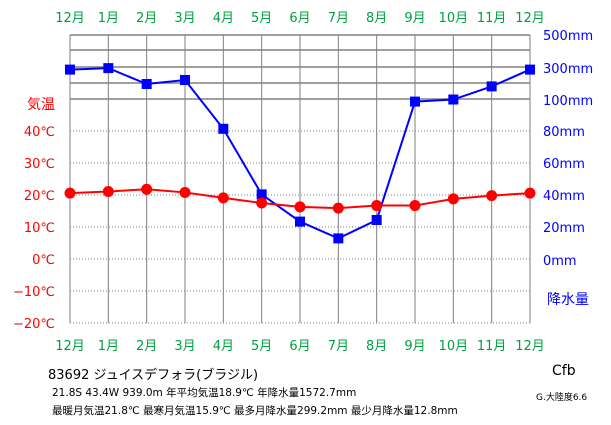 The height and width of the screenshot is (425, 611). I want to click on temperature-tick-label: −10℃, so click(34, 292).